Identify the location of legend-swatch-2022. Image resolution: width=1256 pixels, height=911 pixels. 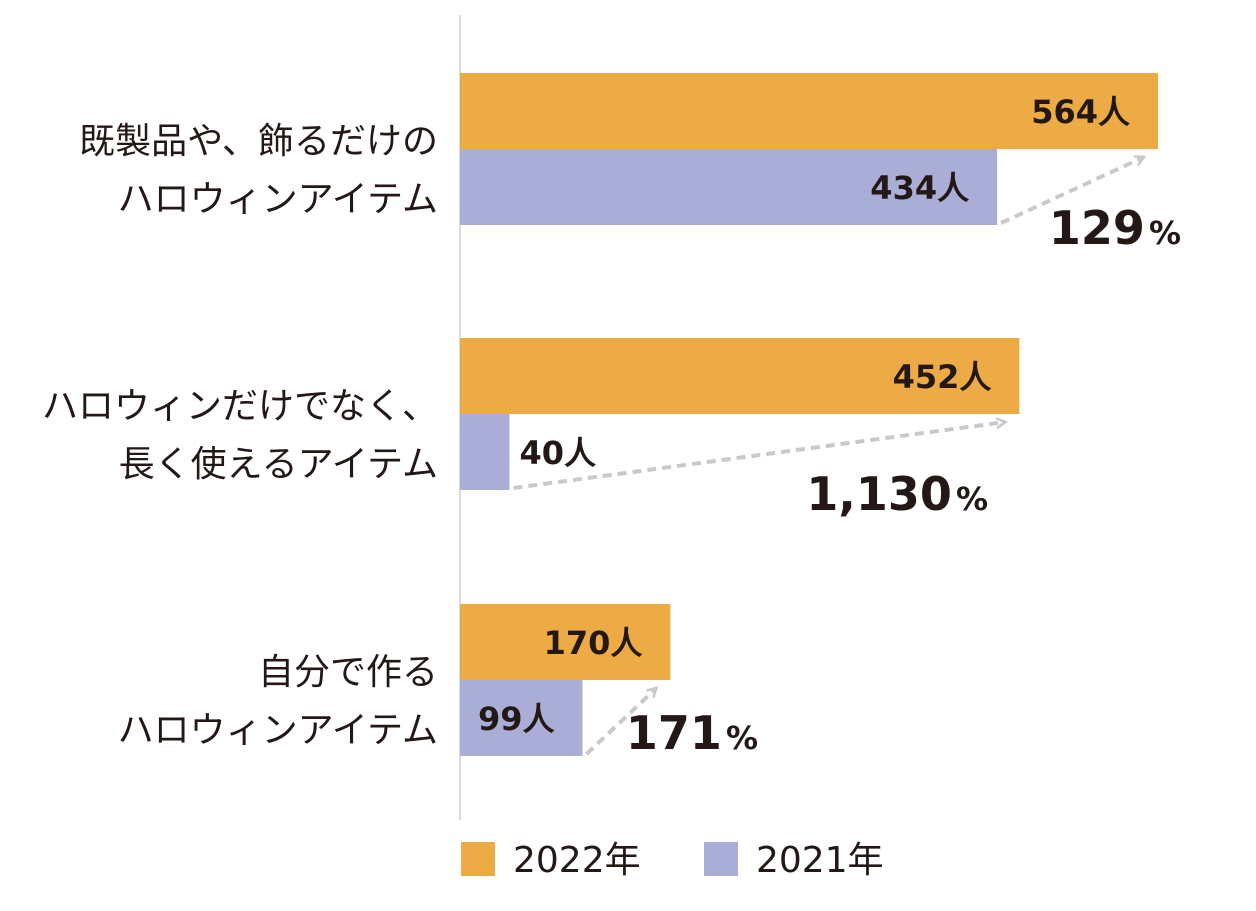
(478, 859).